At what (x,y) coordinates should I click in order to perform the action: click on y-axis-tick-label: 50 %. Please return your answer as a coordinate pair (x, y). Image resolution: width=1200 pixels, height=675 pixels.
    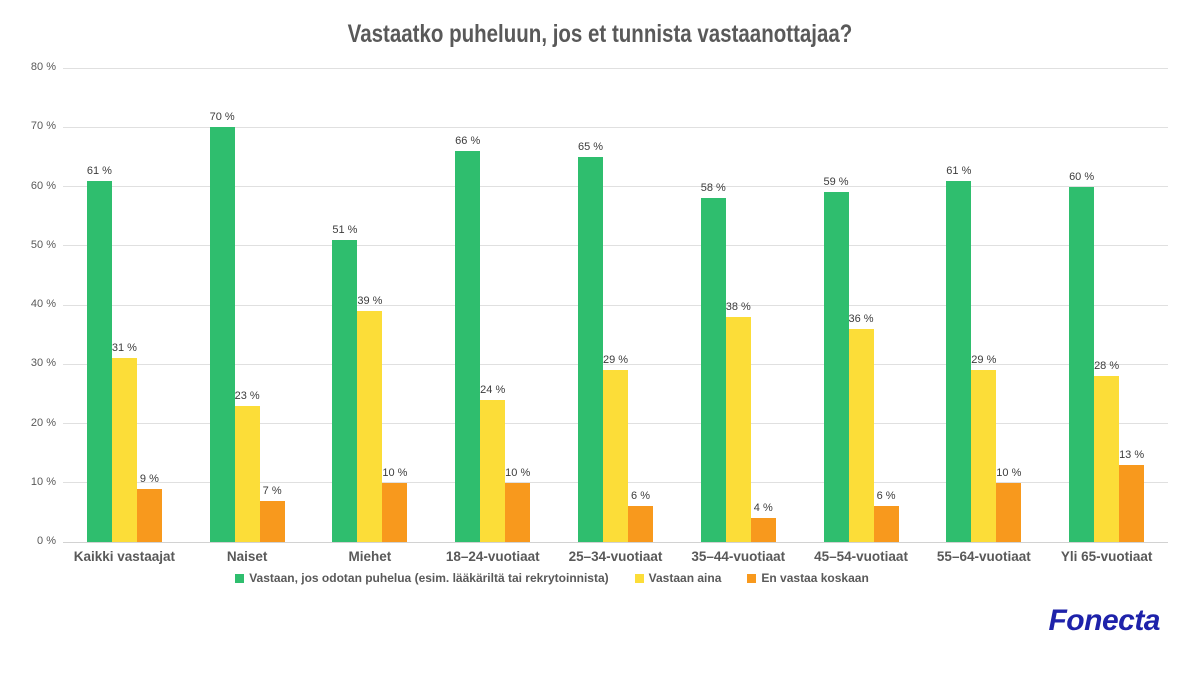
    Looking at the image, I should click on (43, 244).